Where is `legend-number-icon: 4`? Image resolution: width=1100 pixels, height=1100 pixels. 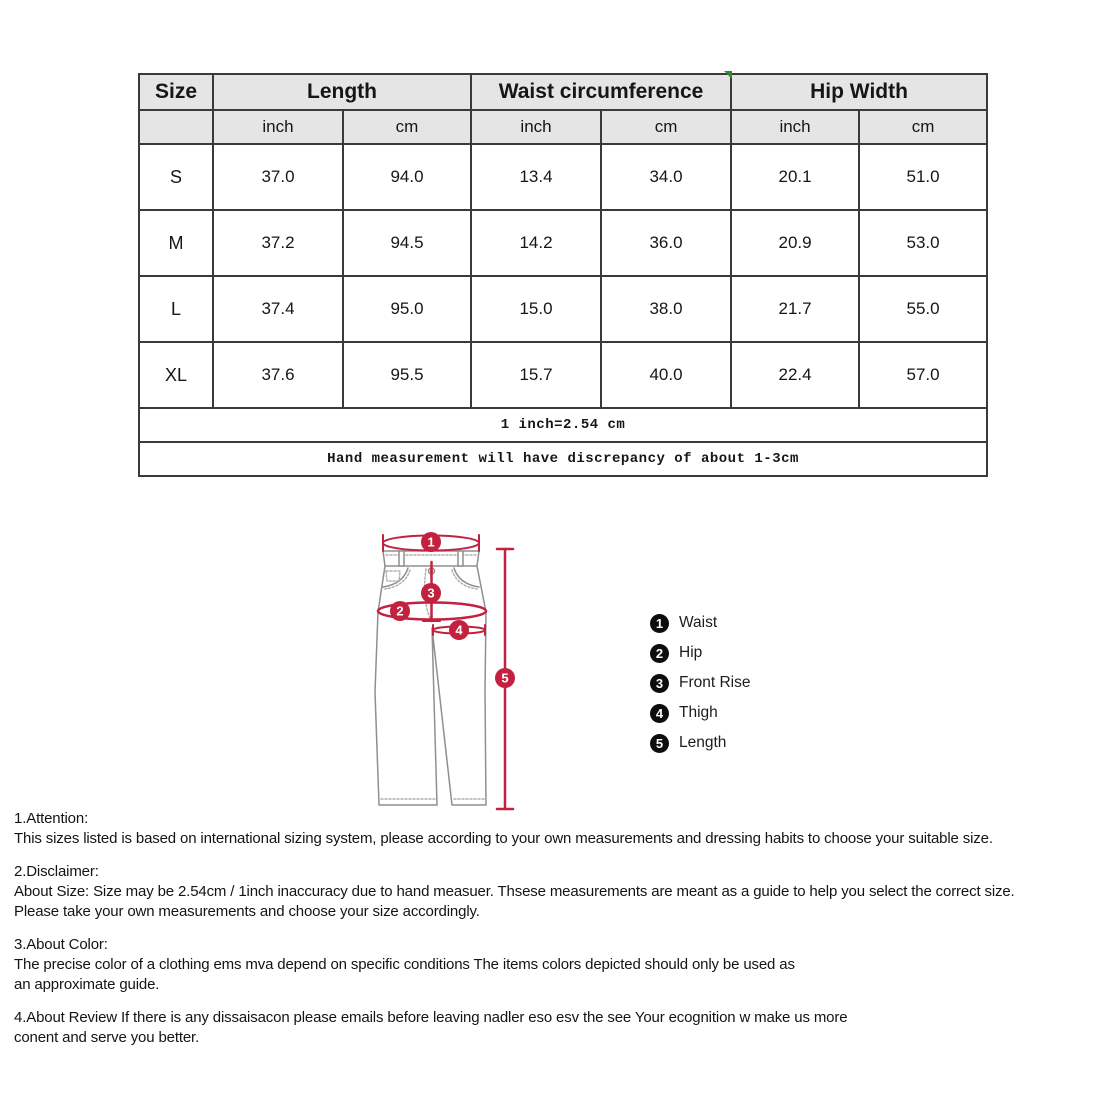
legend-number-icon: 4 is located at coordinates (659, 713).